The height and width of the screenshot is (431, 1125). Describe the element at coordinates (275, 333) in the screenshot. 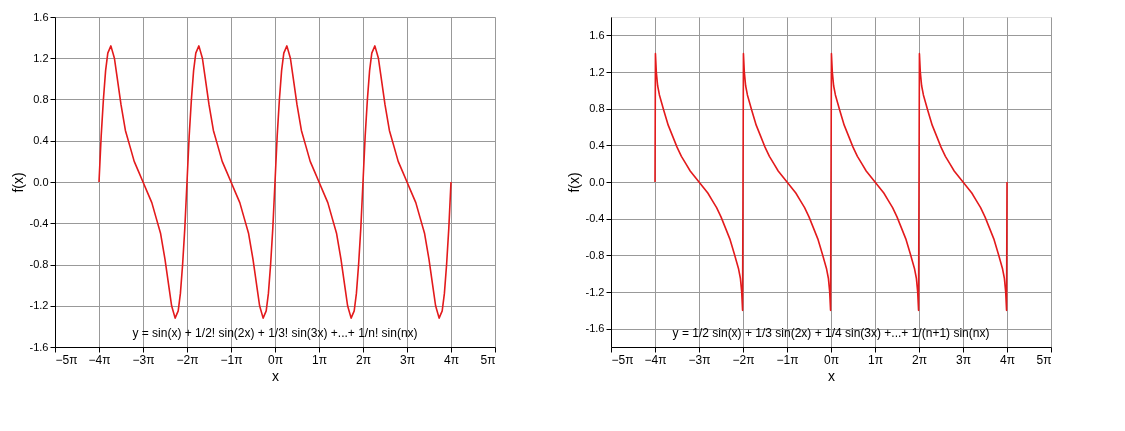

I see `annotation: y = sin(x) + 1/2! sin(2x) + 1/3! sin(3x) +...+ 1/n! sin(nx)` at that location.